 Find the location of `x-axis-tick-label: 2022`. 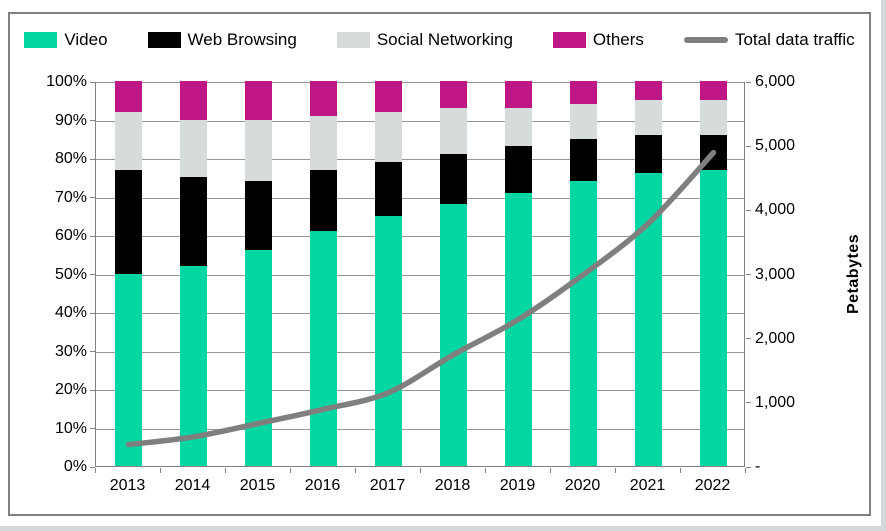

x-axis-tick-label: 2022 is located at coordinates (712, 485).